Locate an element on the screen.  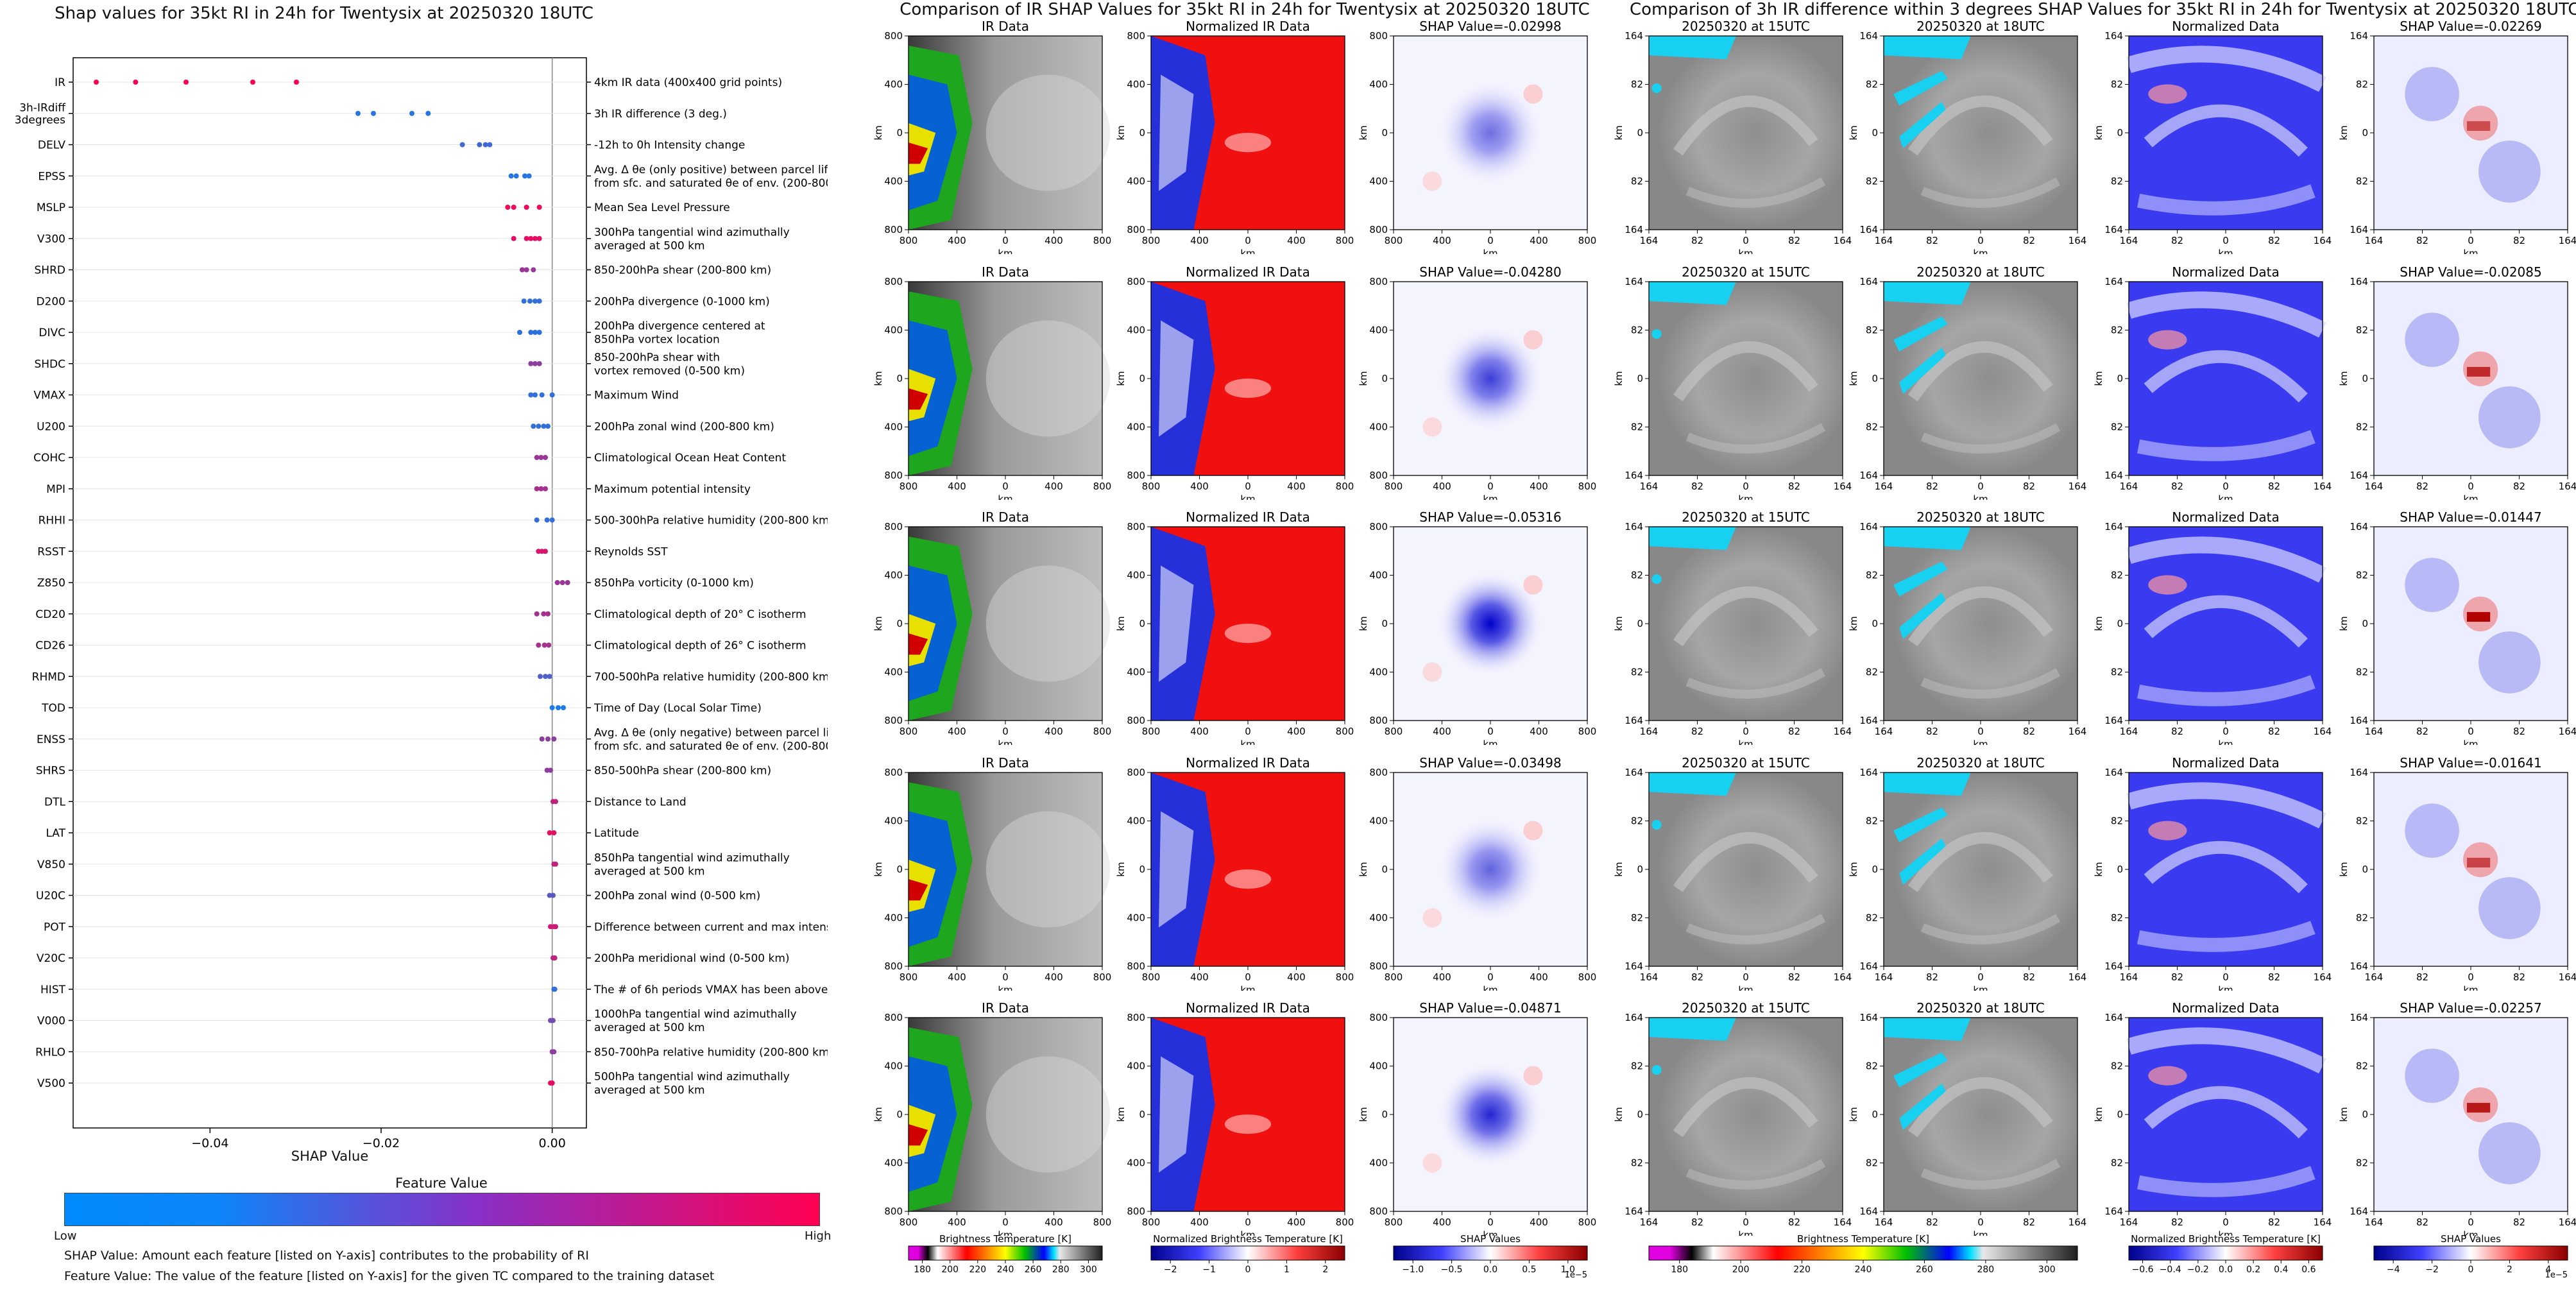
feature-name-label: RHMD is located at coordinates (48, 676).